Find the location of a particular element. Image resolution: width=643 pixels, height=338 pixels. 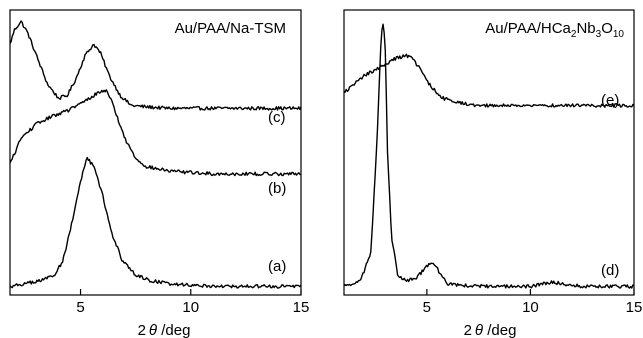

curve-label-b: (b) is located at coordinates (277, 188).